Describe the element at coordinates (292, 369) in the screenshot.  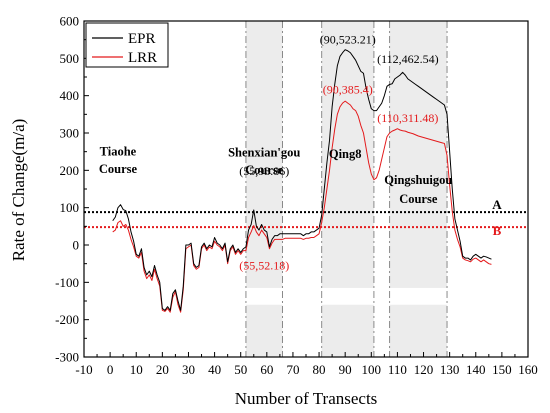
I see `x-tick-label: 70` at that location.